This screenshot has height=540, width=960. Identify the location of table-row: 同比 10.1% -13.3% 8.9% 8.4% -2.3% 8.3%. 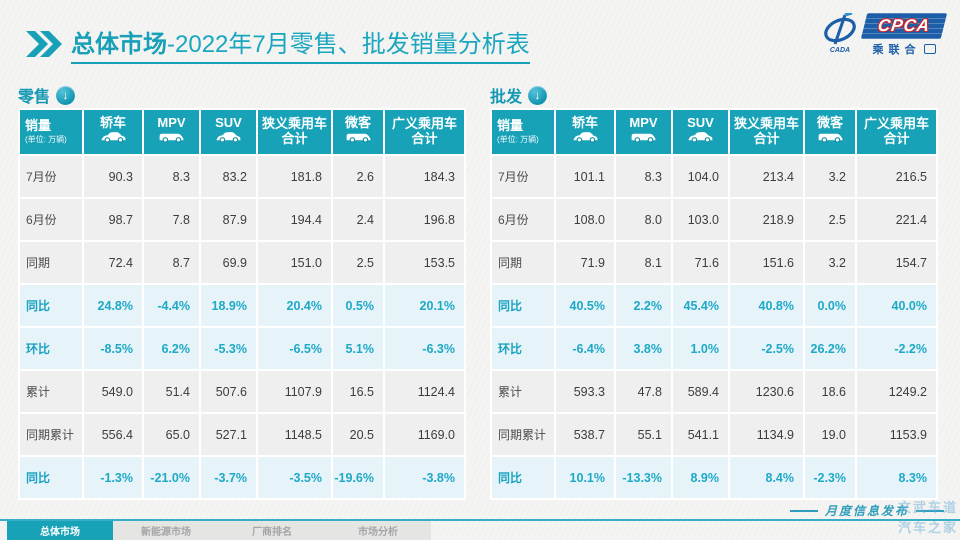
(714, 477).